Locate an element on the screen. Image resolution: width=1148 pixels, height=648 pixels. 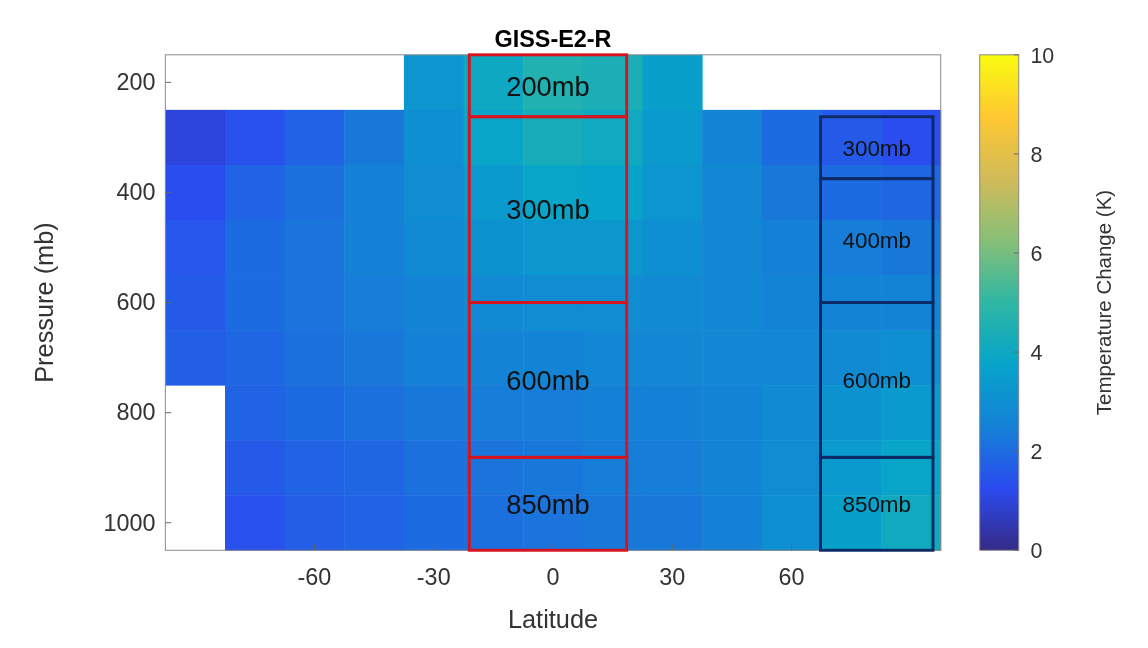
y-tick-label: 200 is located at coordinates (136, 82).